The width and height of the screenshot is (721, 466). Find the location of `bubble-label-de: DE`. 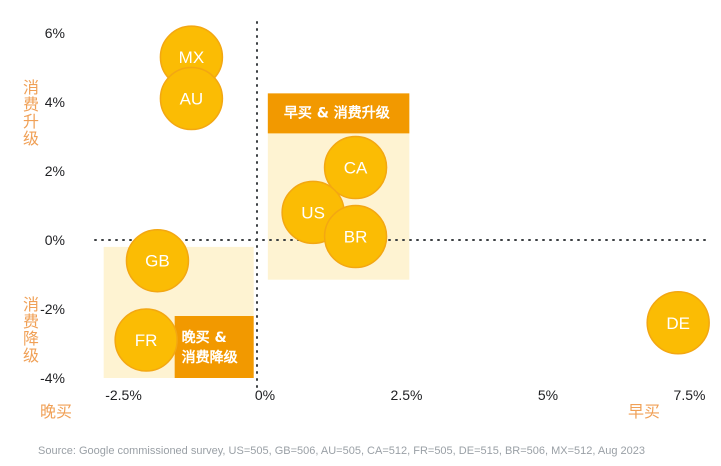

bubble-label-de: DE is located at coordinates (678, 323).